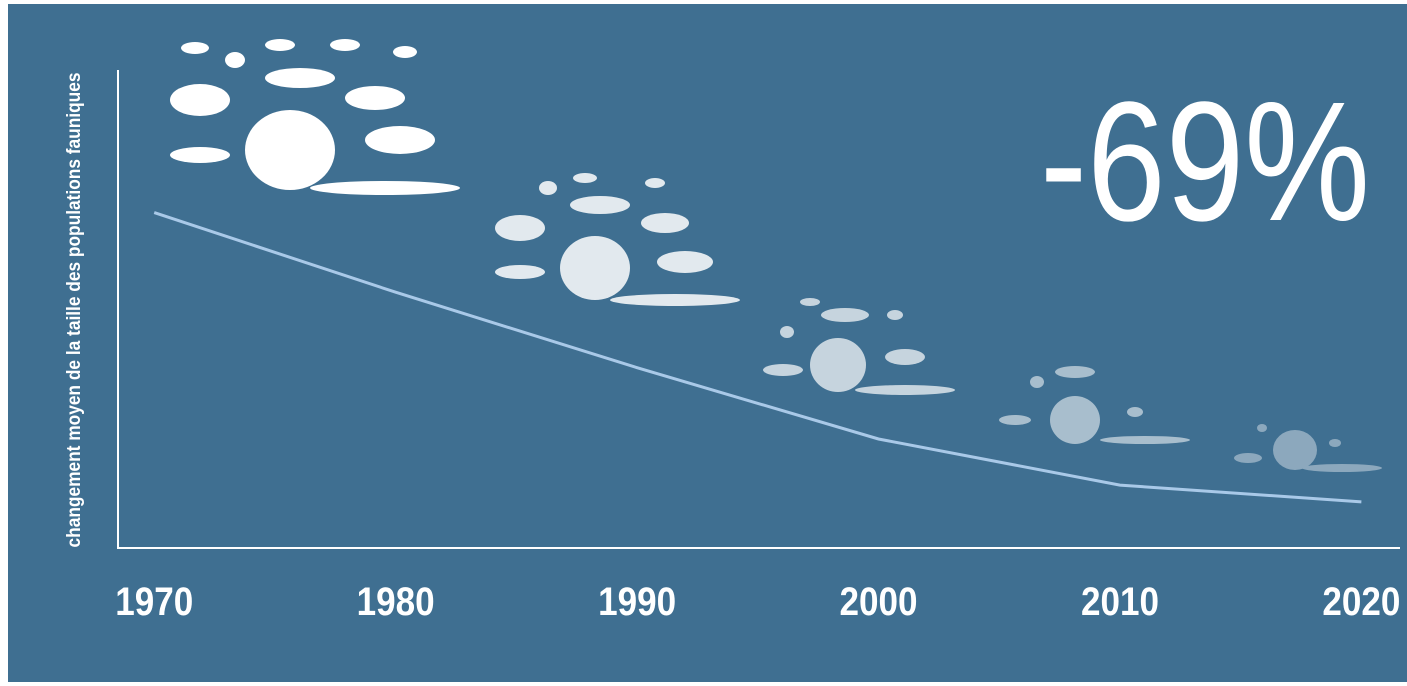 The height and width of the screenshot is (686, 1407). What do you see at coordinates (1308, 448) in the screenshot?
I see `animals-2020` at bounding box center [1308, 448].